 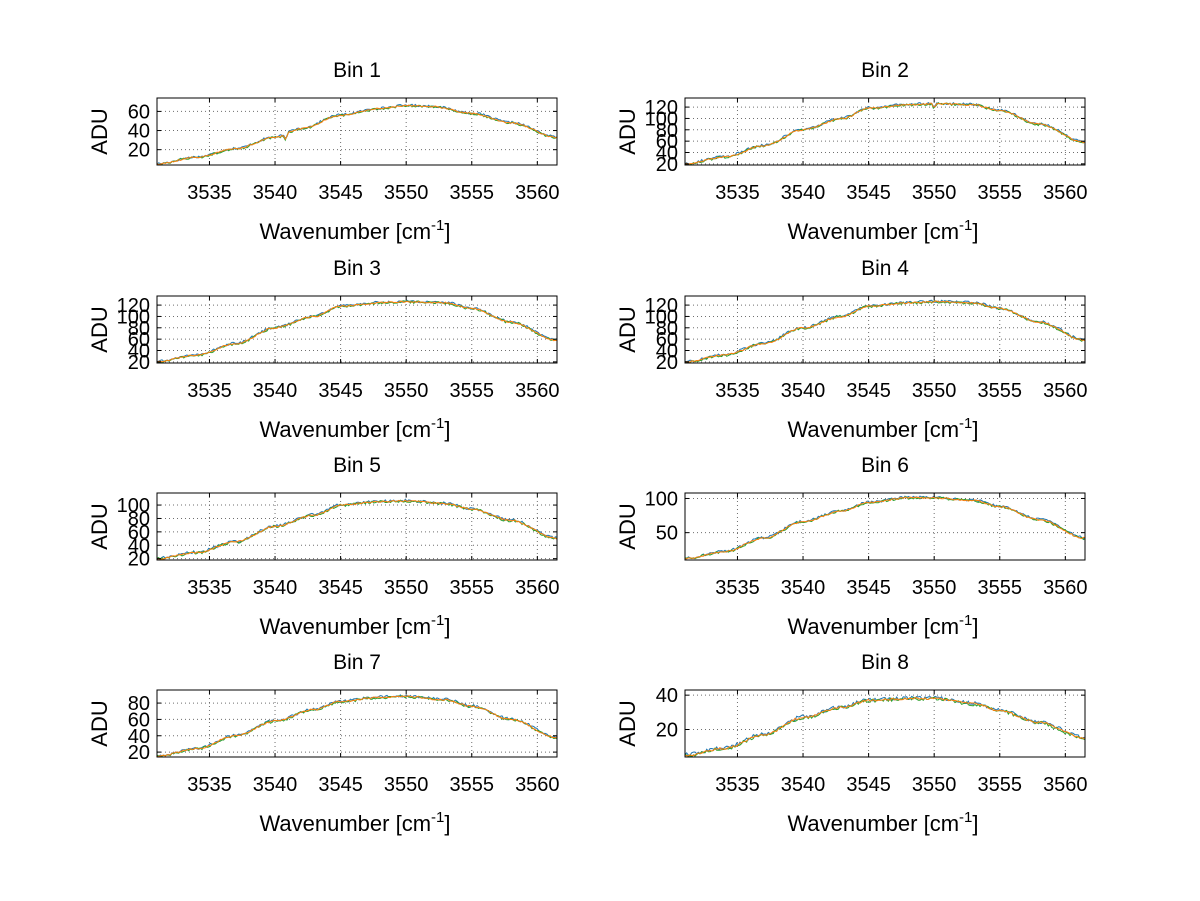 I want to click on subplot-title: Bin 4, so click(x=885, y=268).